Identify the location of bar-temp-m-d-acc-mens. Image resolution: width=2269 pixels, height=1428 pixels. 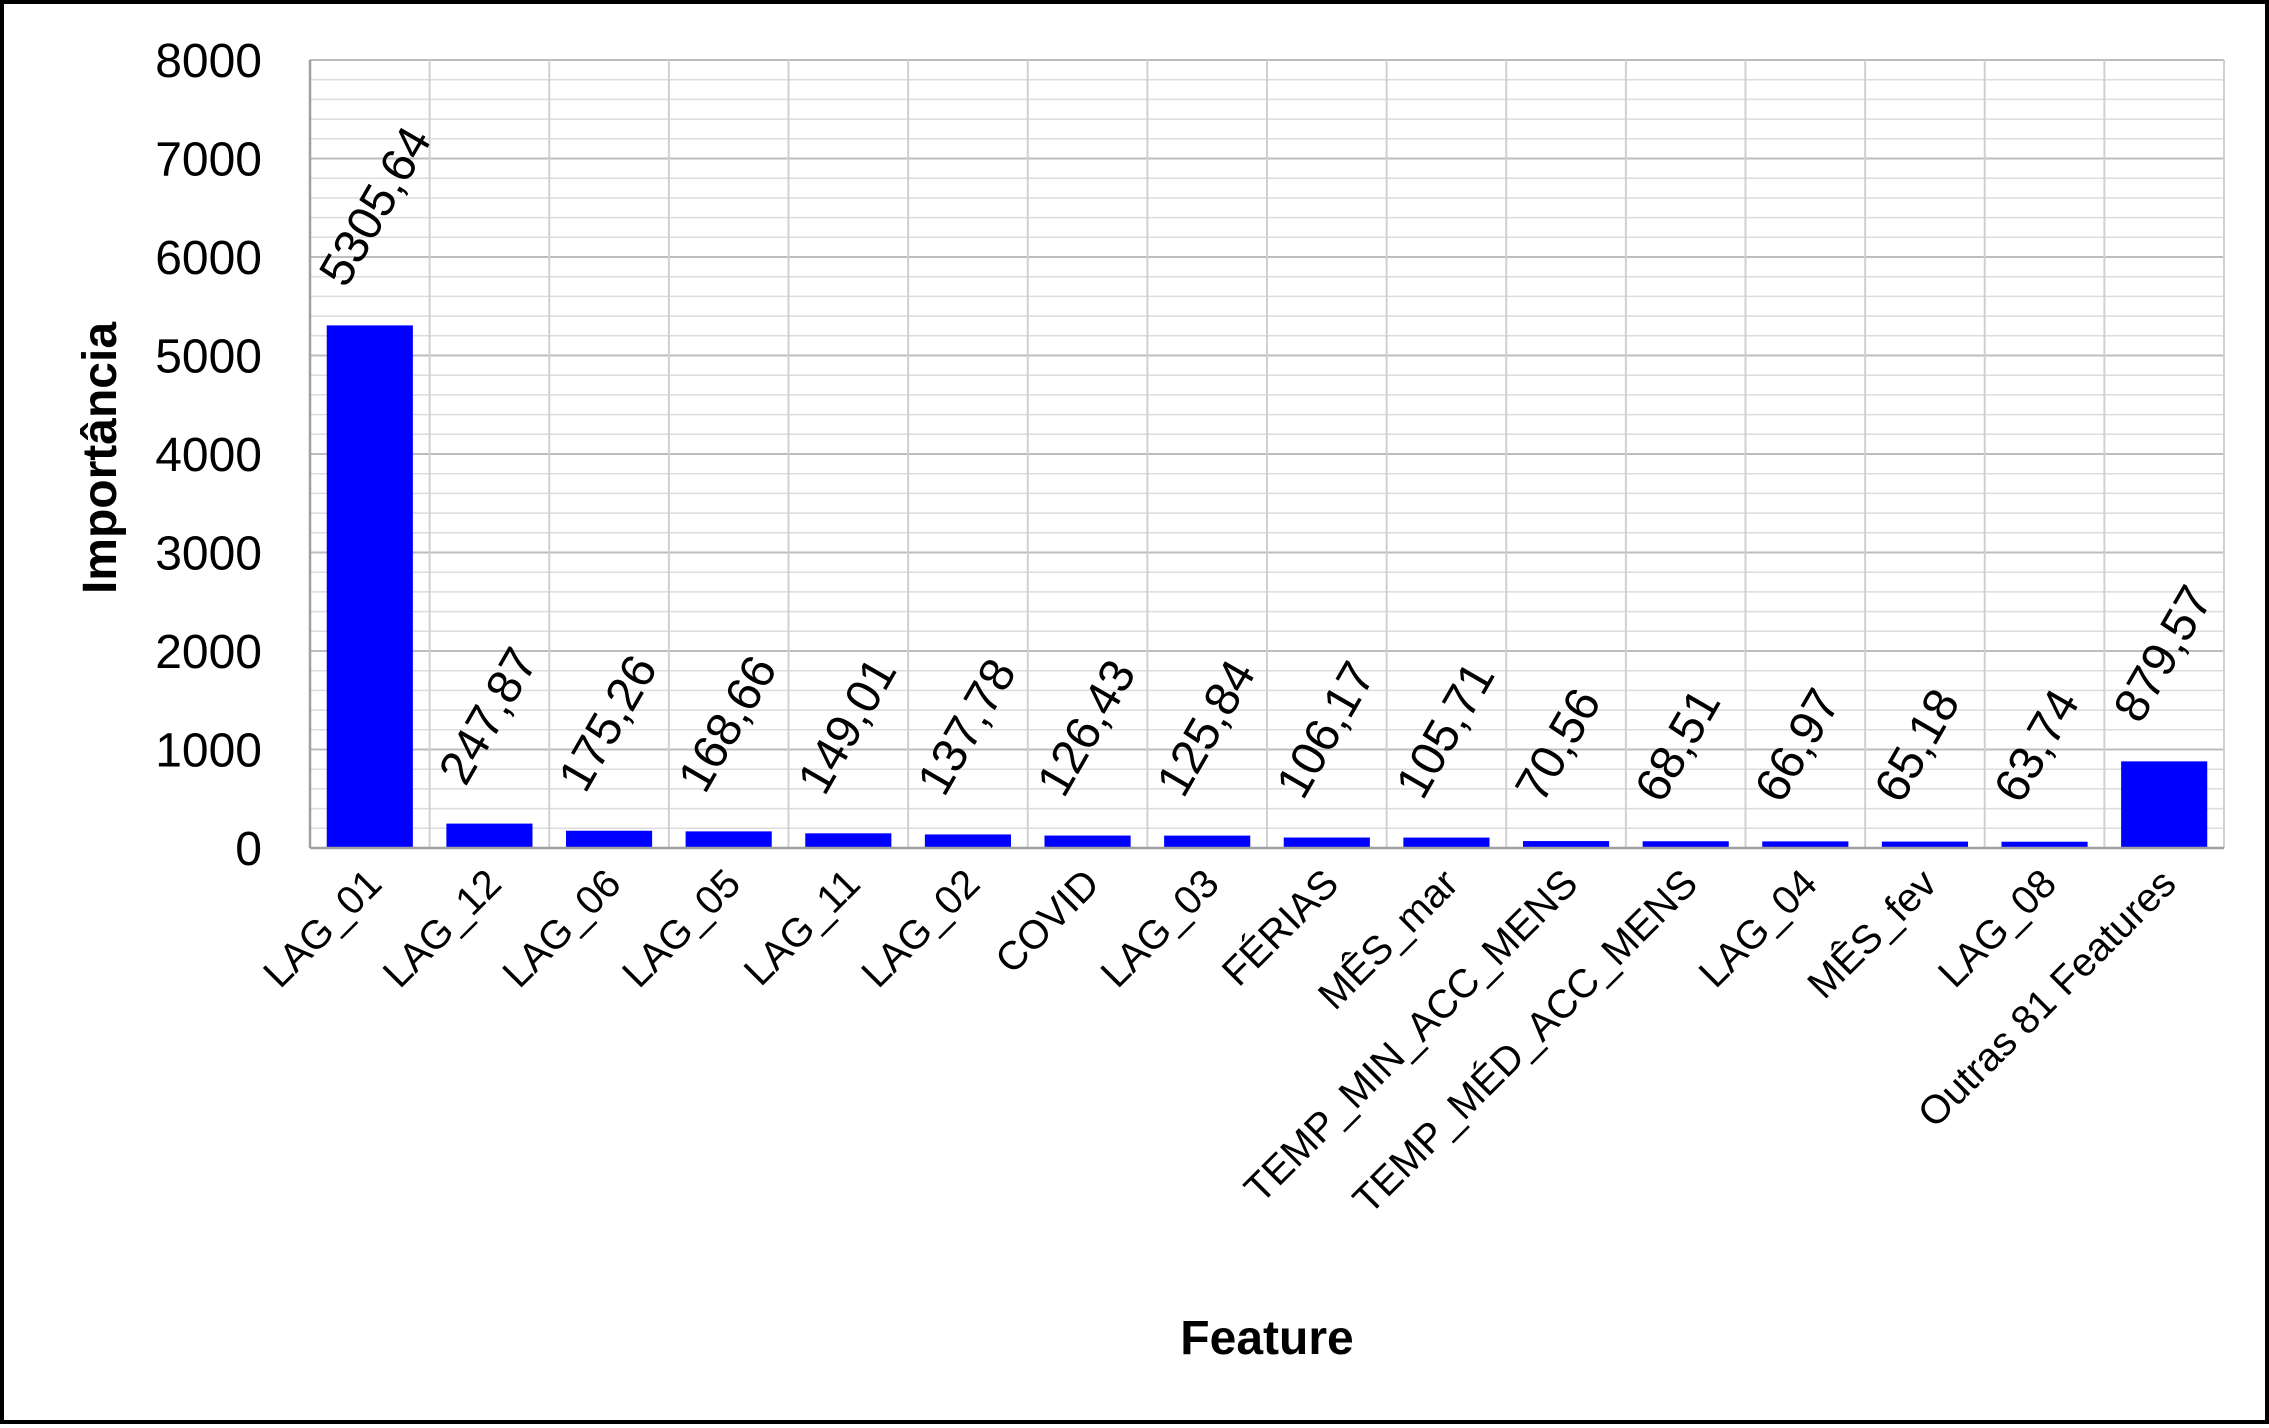
(1685, 844).